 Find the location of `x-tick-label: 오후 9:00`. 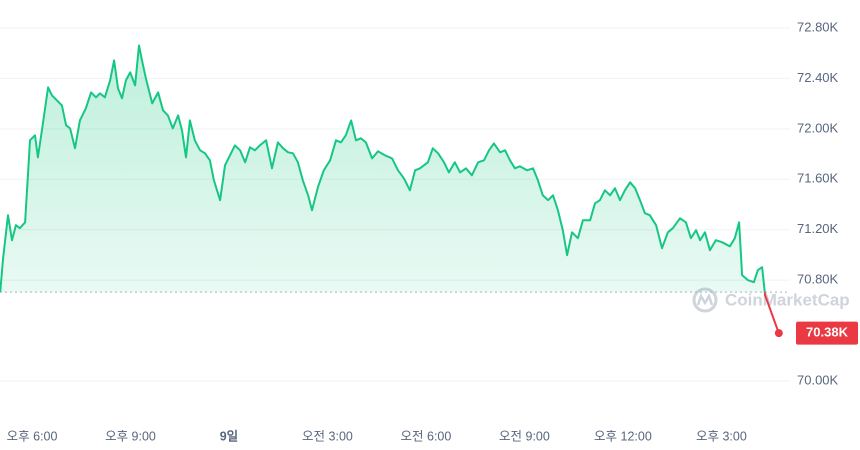

x-tick-label: 오후 9:00 is located at coordinates (130, 436).